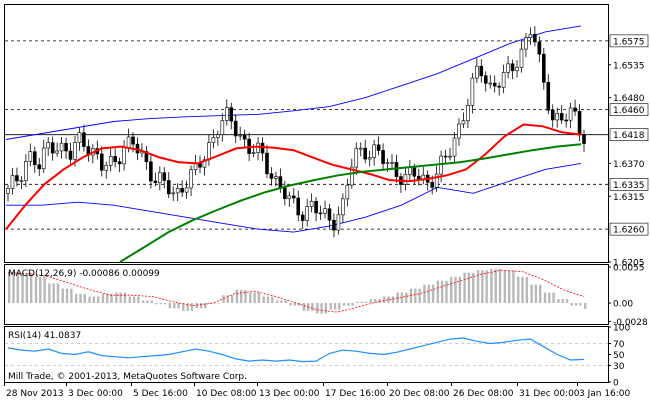  I want to click on macd-pane-frame, so click(306, 294).